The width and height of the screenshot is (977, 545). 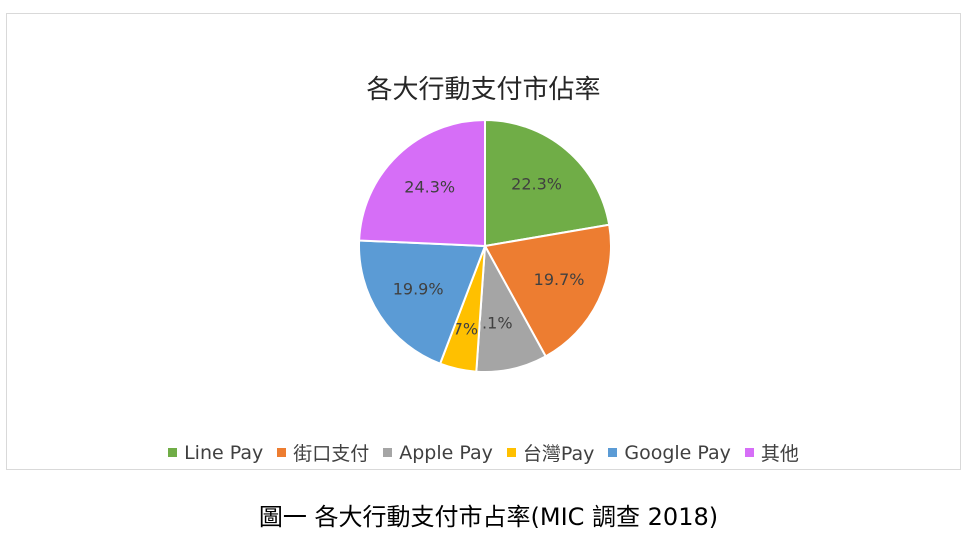 I want to click on chart-legend: Line Pay 街口支付 Apple Pay 台灣Pay Google Pay 其他, so click(x=483, y=452).